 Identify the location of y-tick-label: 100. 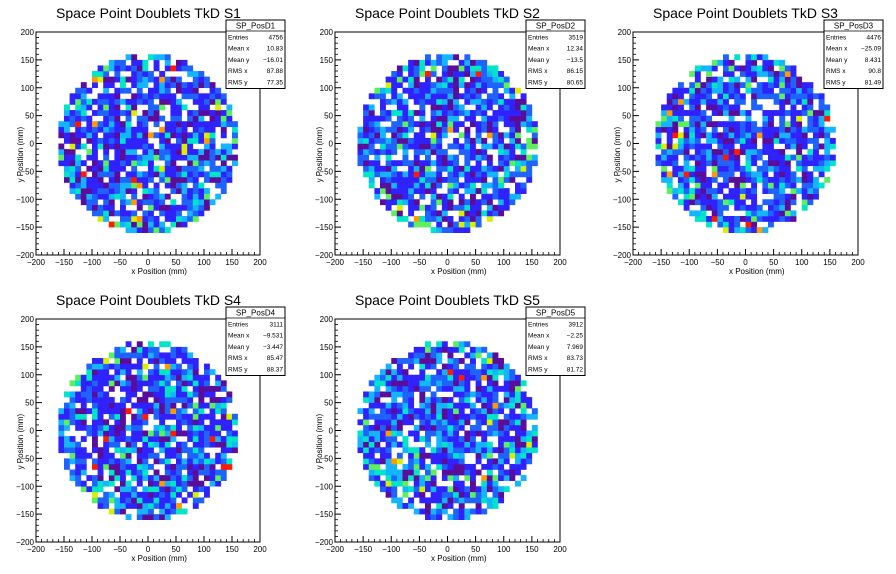
(625, 88).